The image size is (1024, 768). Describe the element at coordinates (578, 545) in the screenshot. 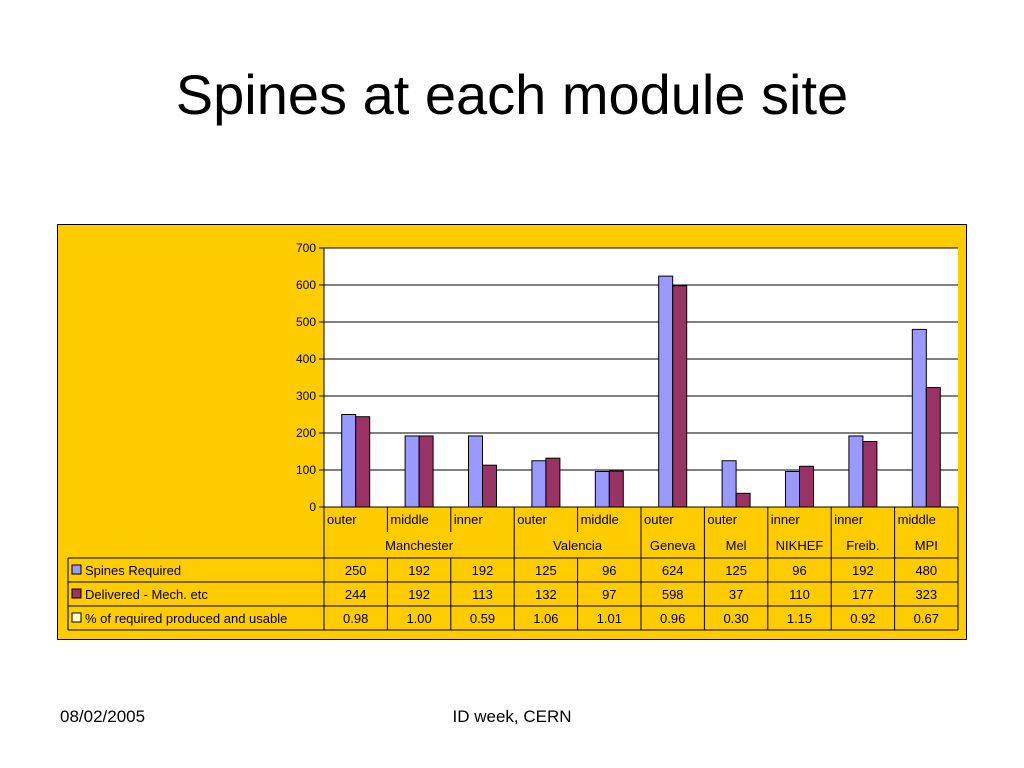

I see `site-label: Valencia` at that location.